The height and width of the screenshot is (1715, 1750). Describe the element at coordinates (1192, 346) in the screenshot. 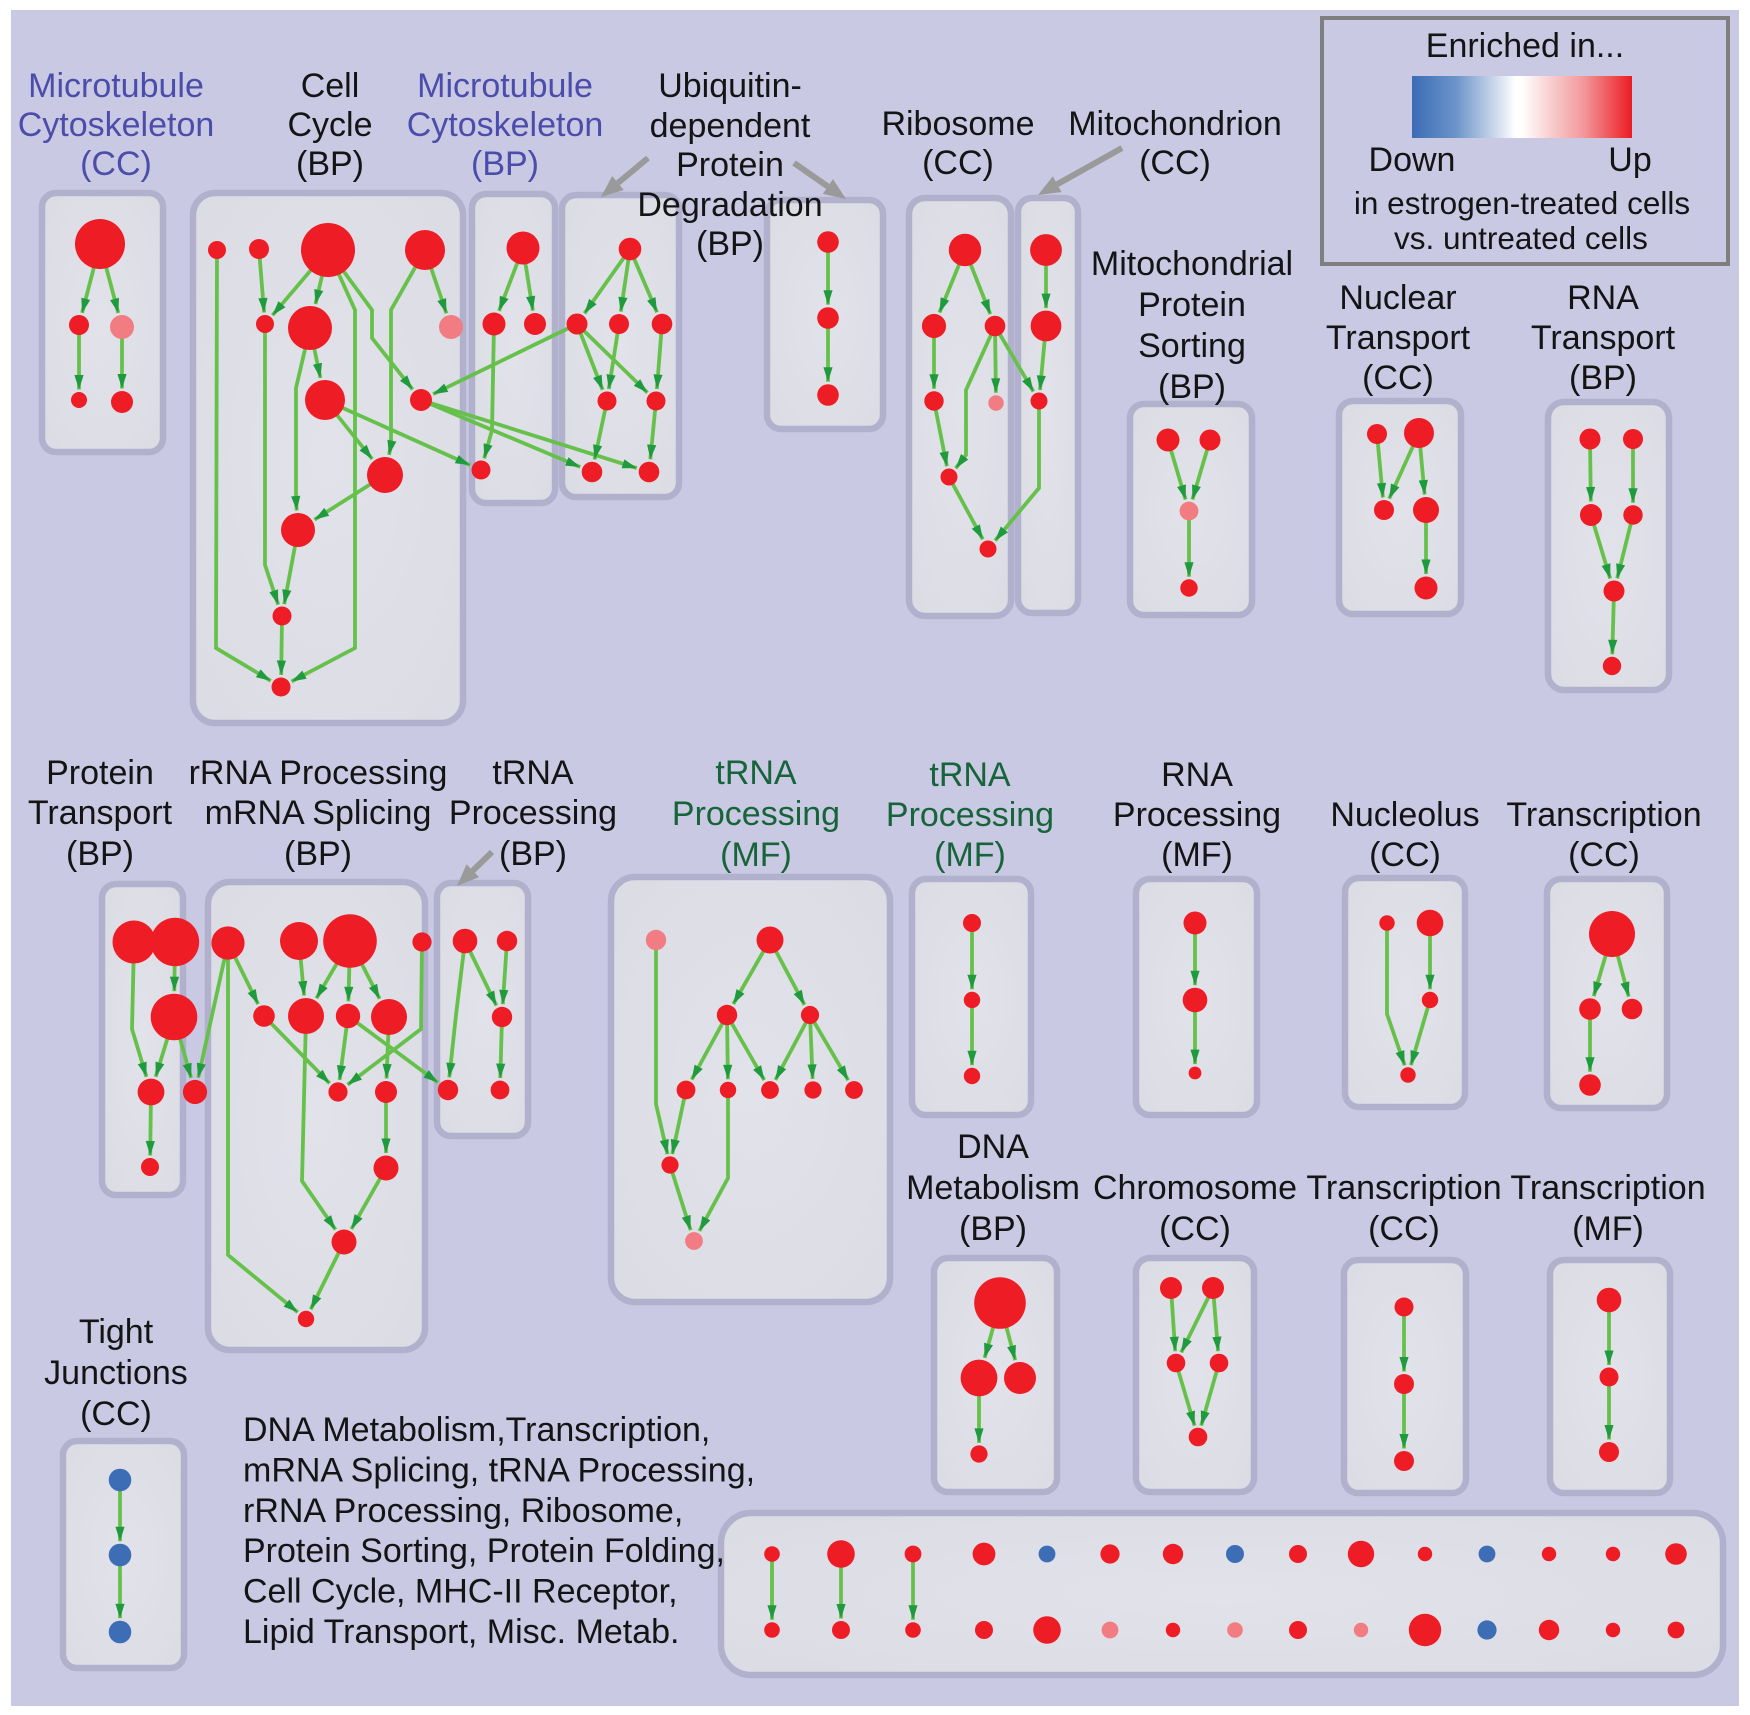

I see `svg-text: Sorting` at that location.